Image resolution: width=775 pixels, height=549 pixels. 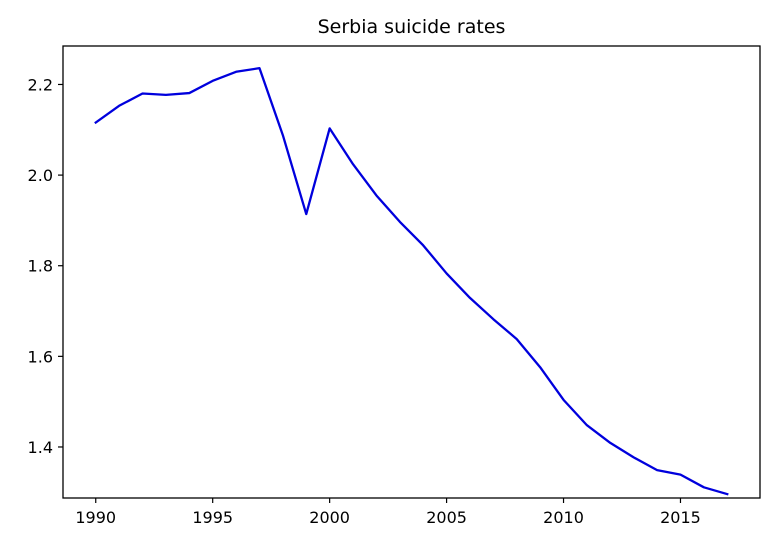 I want to click on x-tick-label: 1990, so click(x=95, y=517).